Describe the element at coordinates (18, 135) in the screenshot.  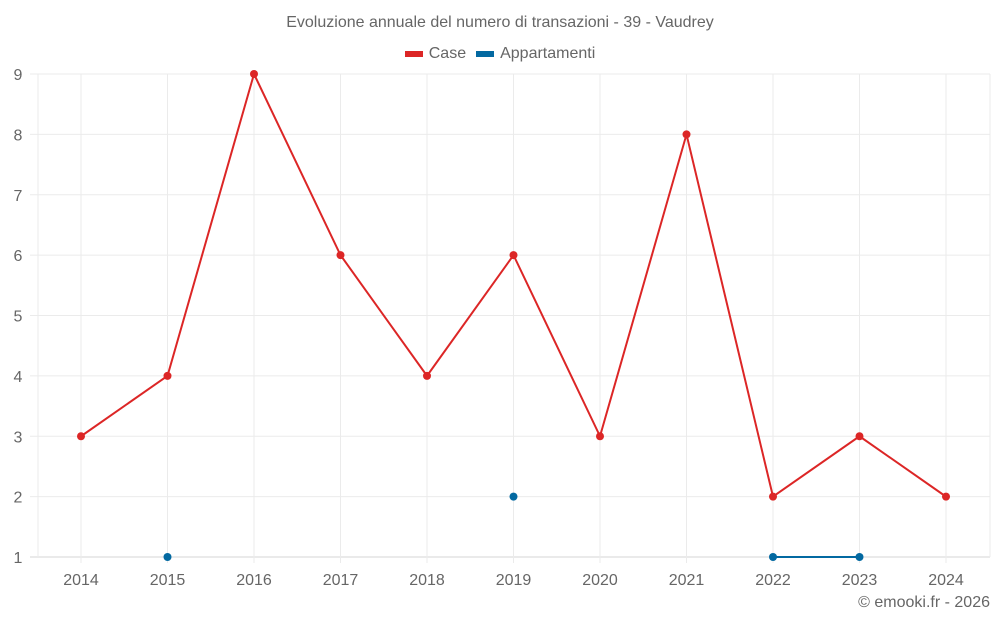
I see `y-tick-label: 8` at that location.